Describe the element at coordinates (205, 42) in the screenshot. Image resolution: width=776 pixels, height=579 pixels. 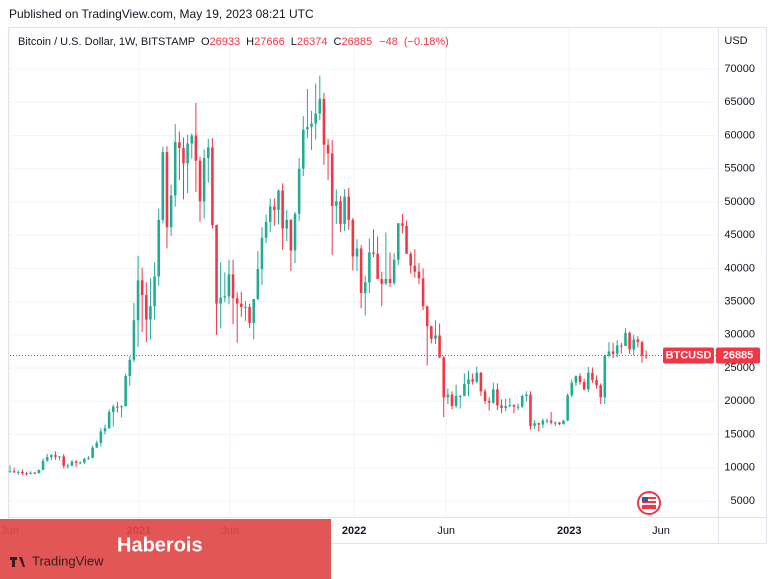
I see `legend-key: O` at that location.